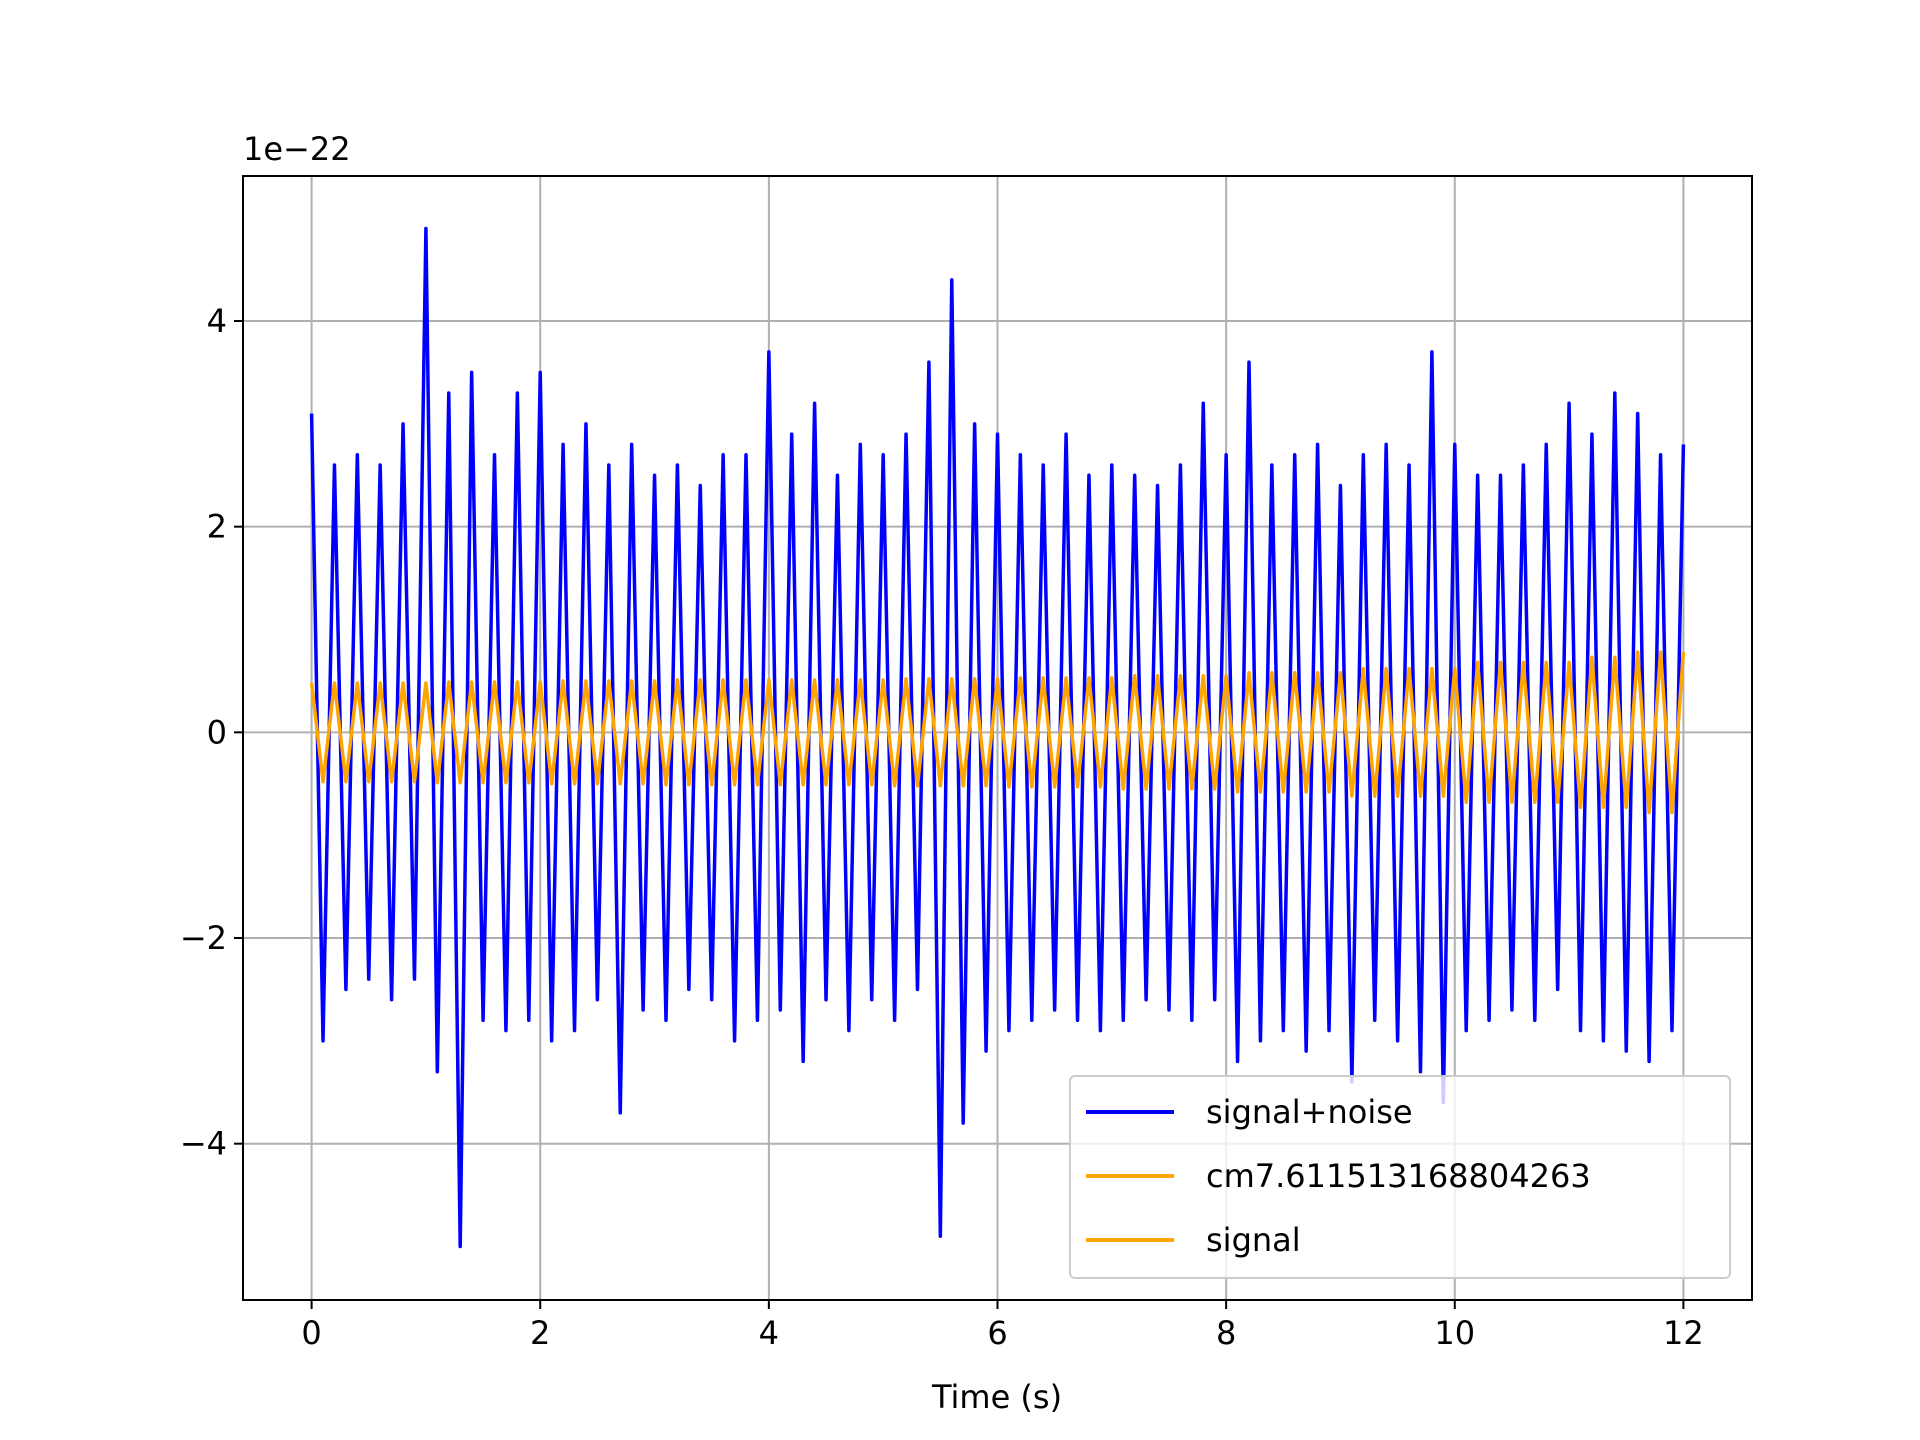  I want to click on y-tick-label: −4, so click(203, 1144).